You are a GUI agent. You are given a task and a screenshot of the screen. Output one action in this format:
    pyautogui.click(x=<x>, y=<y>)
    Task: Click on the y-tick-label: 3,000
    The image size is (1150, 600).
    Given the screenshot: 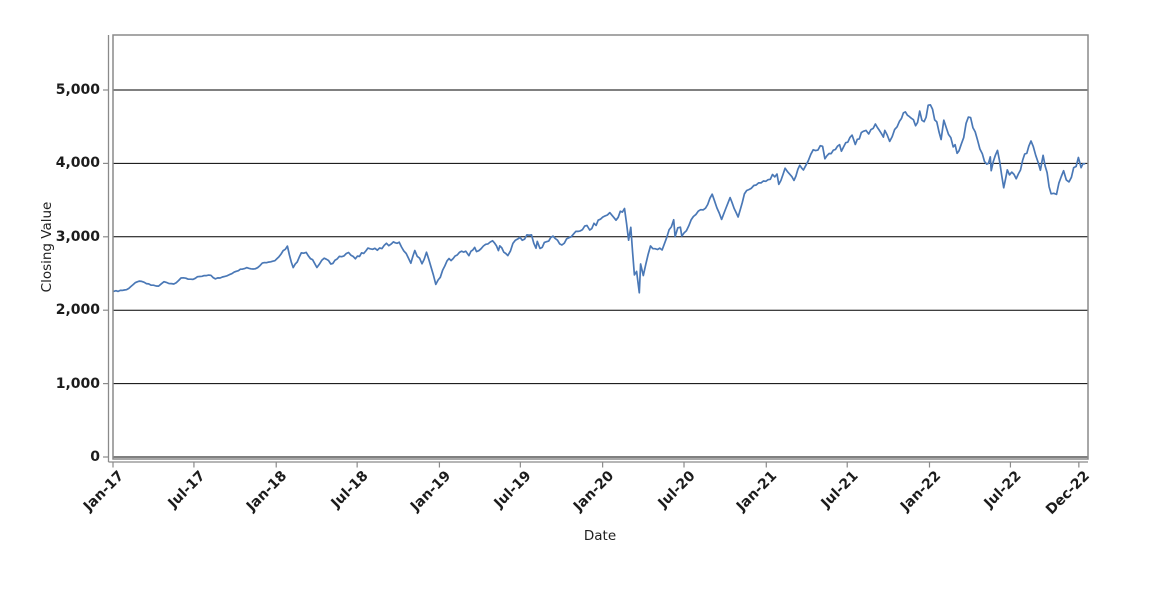 What is the action you would take?
    pyautogui.click(x=77, y=236)
    